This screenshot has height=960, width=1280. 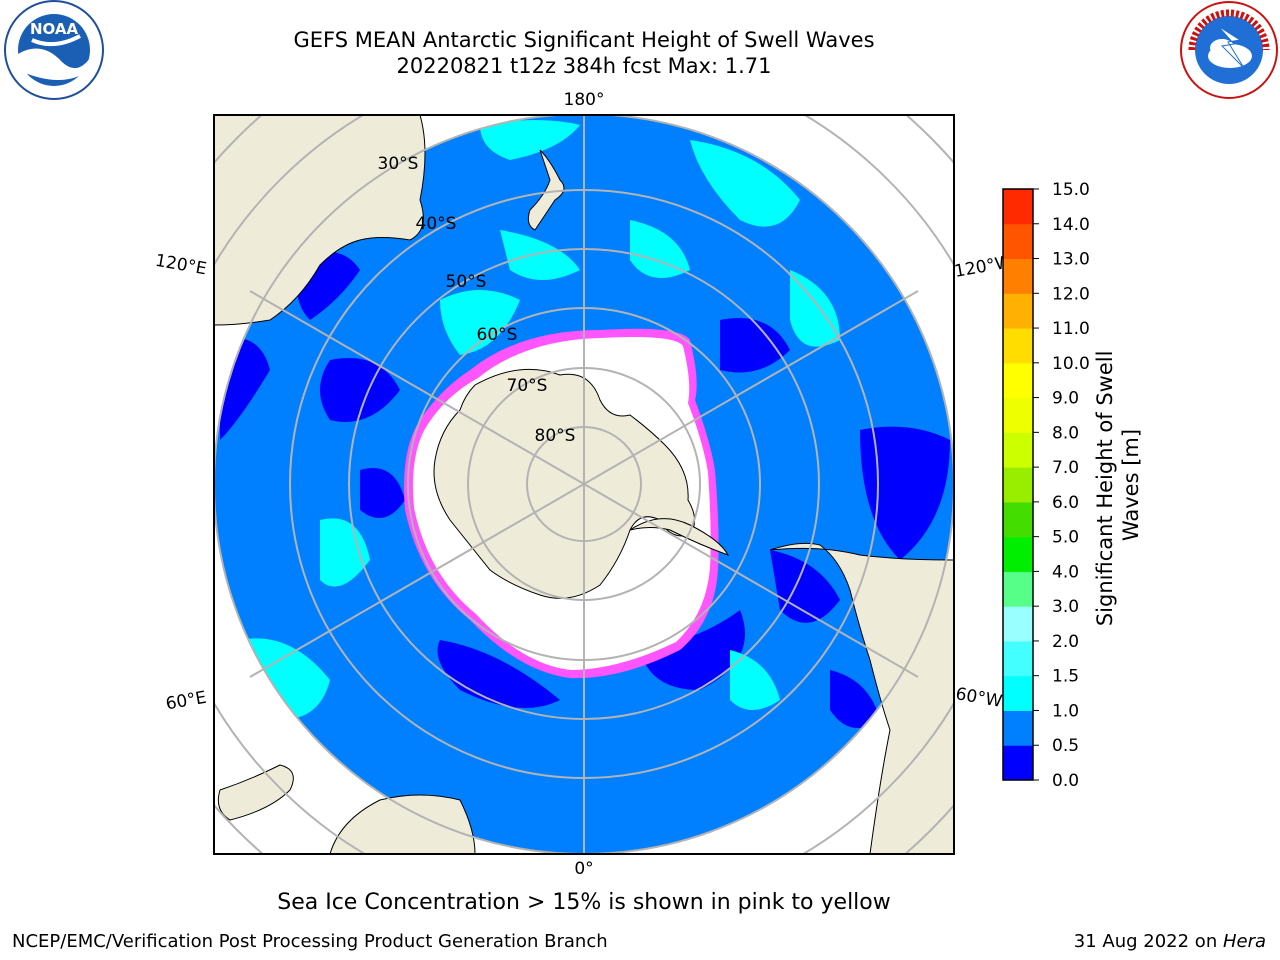 I want to click on antarctica-landmass, so click(x=564, y=483).